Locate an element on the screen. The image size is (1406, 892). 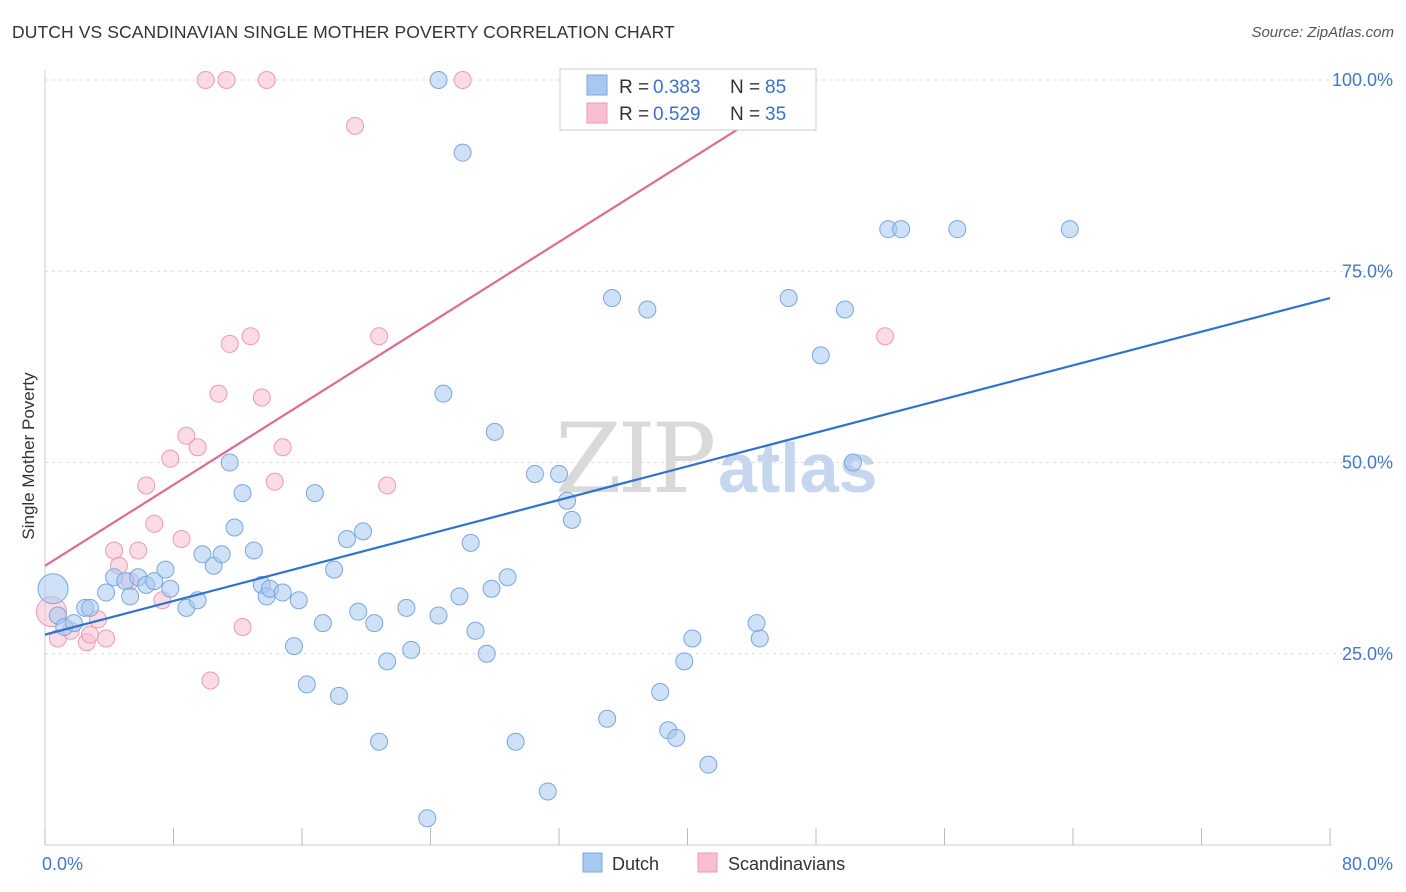
bottom-legend: Dutch Scandinavians is located at coordinates (713, 863).